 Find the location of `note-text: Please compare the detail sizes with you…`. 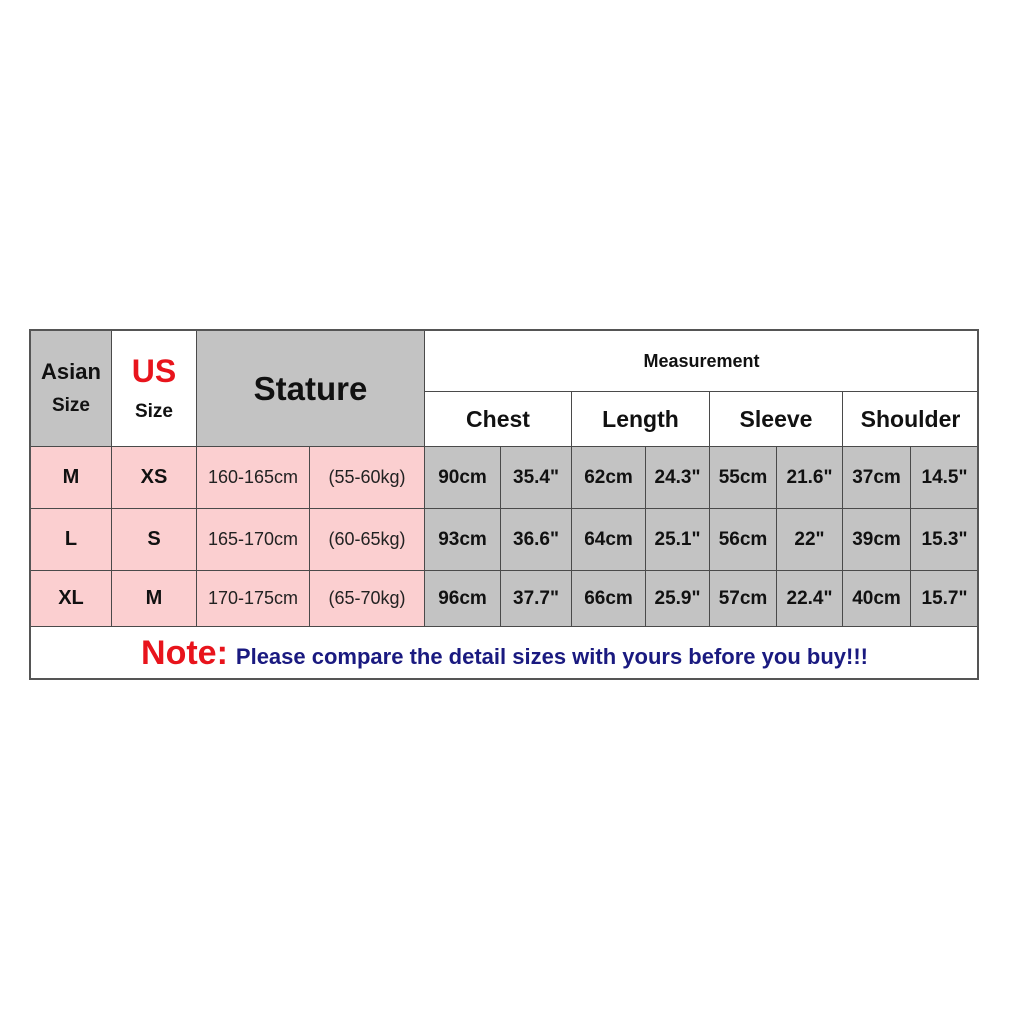

note-text: Please compare the detail sizes with you… is located at coordinates (551, 656).